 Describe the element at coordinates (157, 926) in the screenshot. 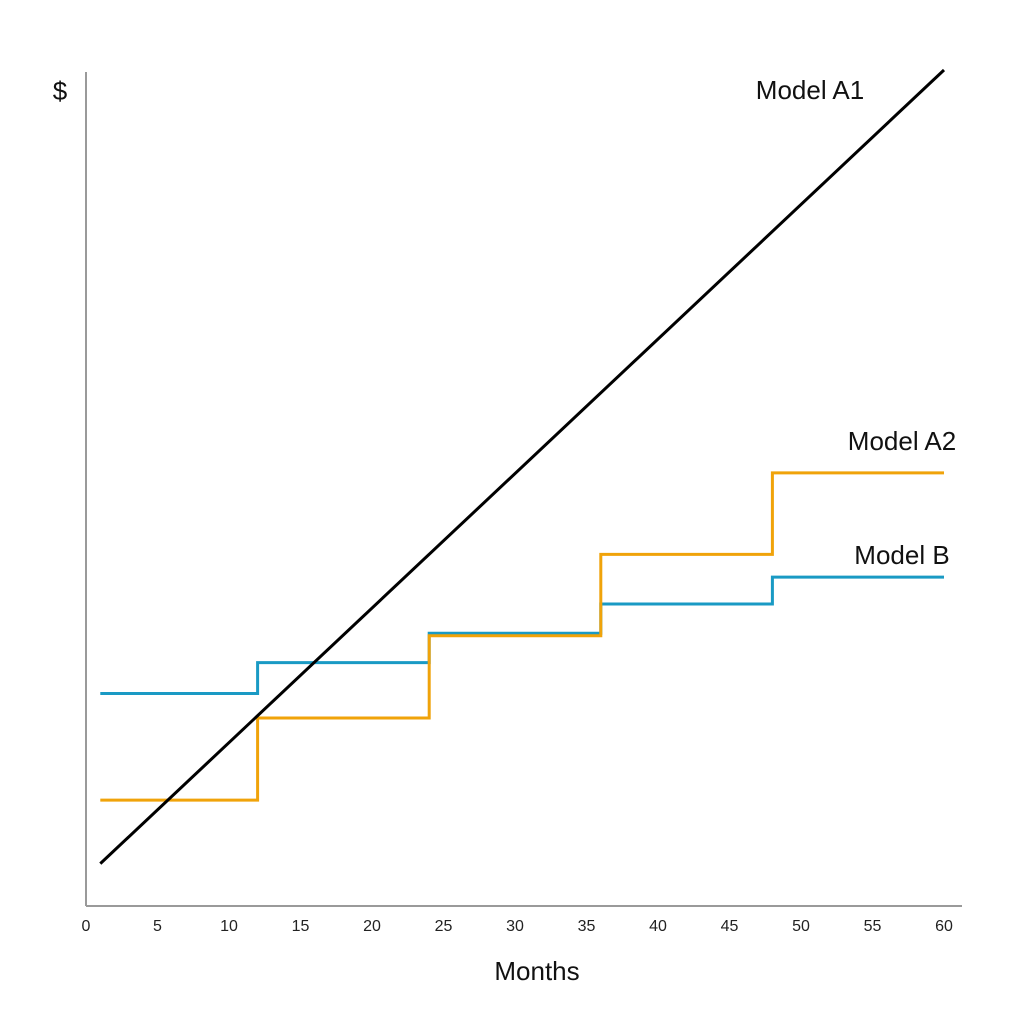

I see `x-tick-label: 5` at that location.